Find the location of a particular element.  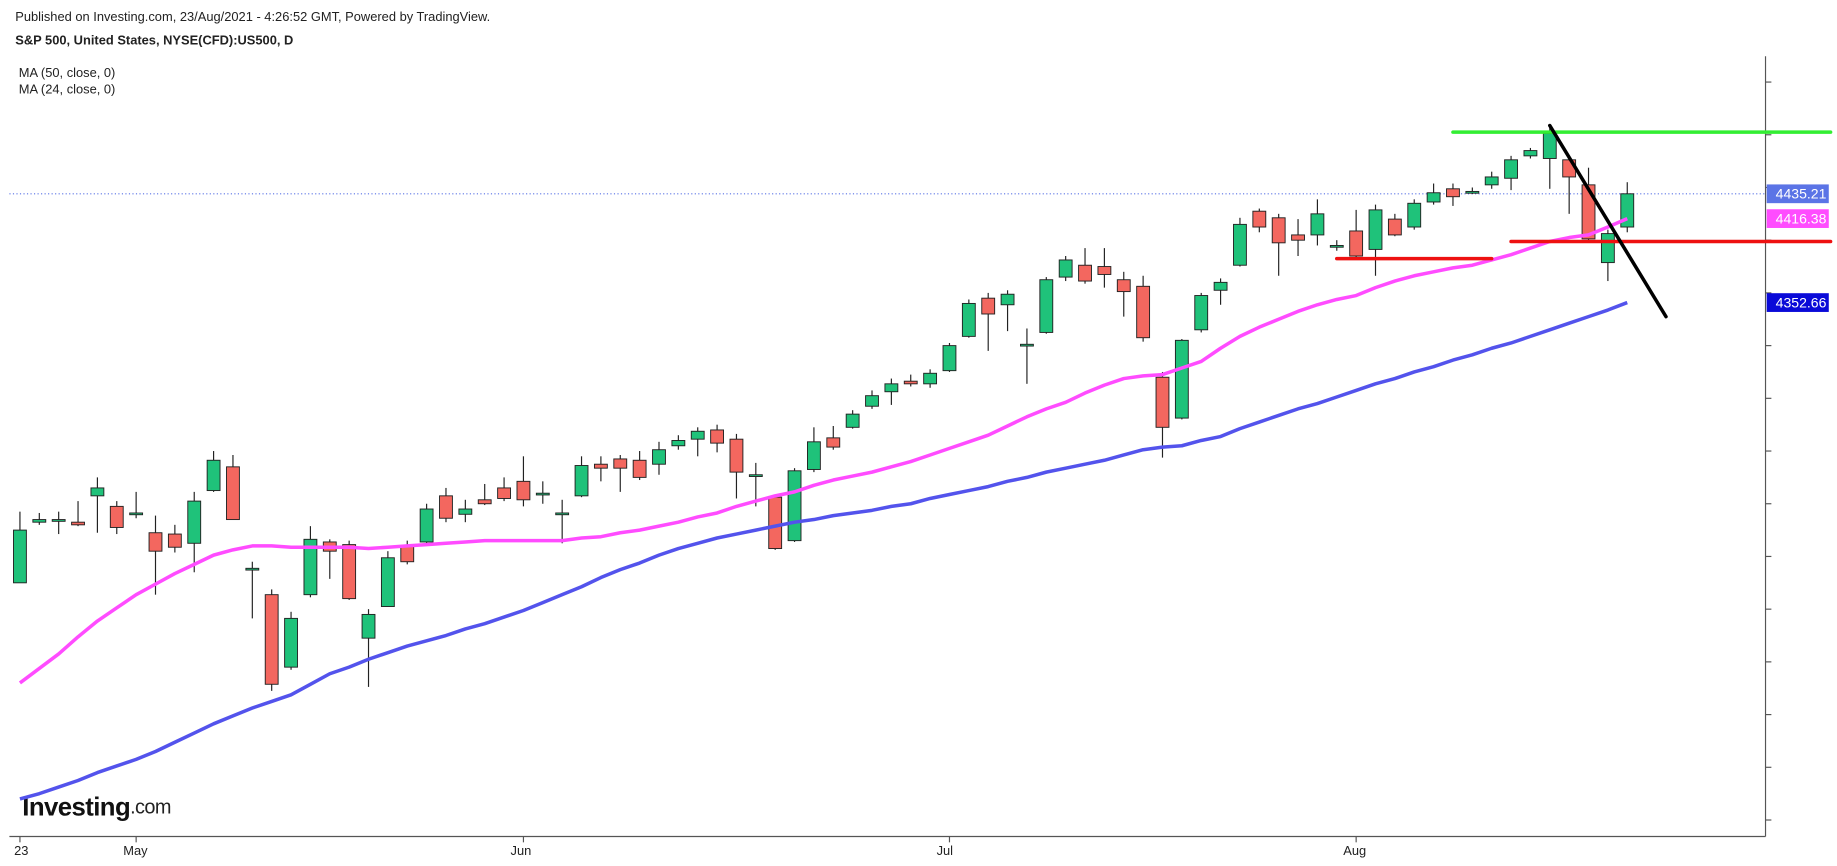

trend-drawing is located at coordinates (1608, 221).